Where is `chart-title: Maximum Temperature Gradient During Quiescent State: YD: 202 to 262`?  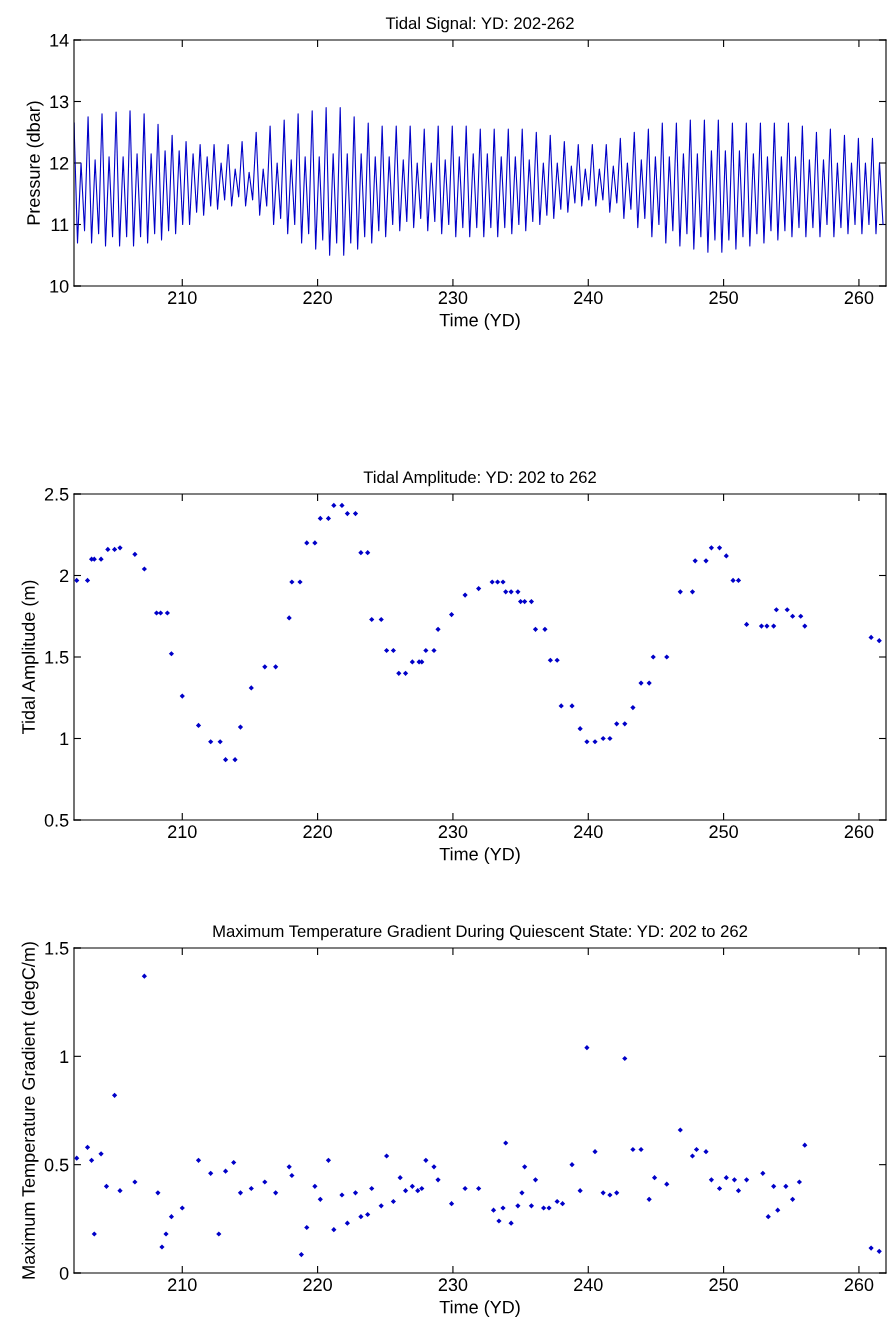 chart-title: Maximum Temperature Gradient During Quiescent State: YD: 202 to 262 is located at coordinates (480, 932).